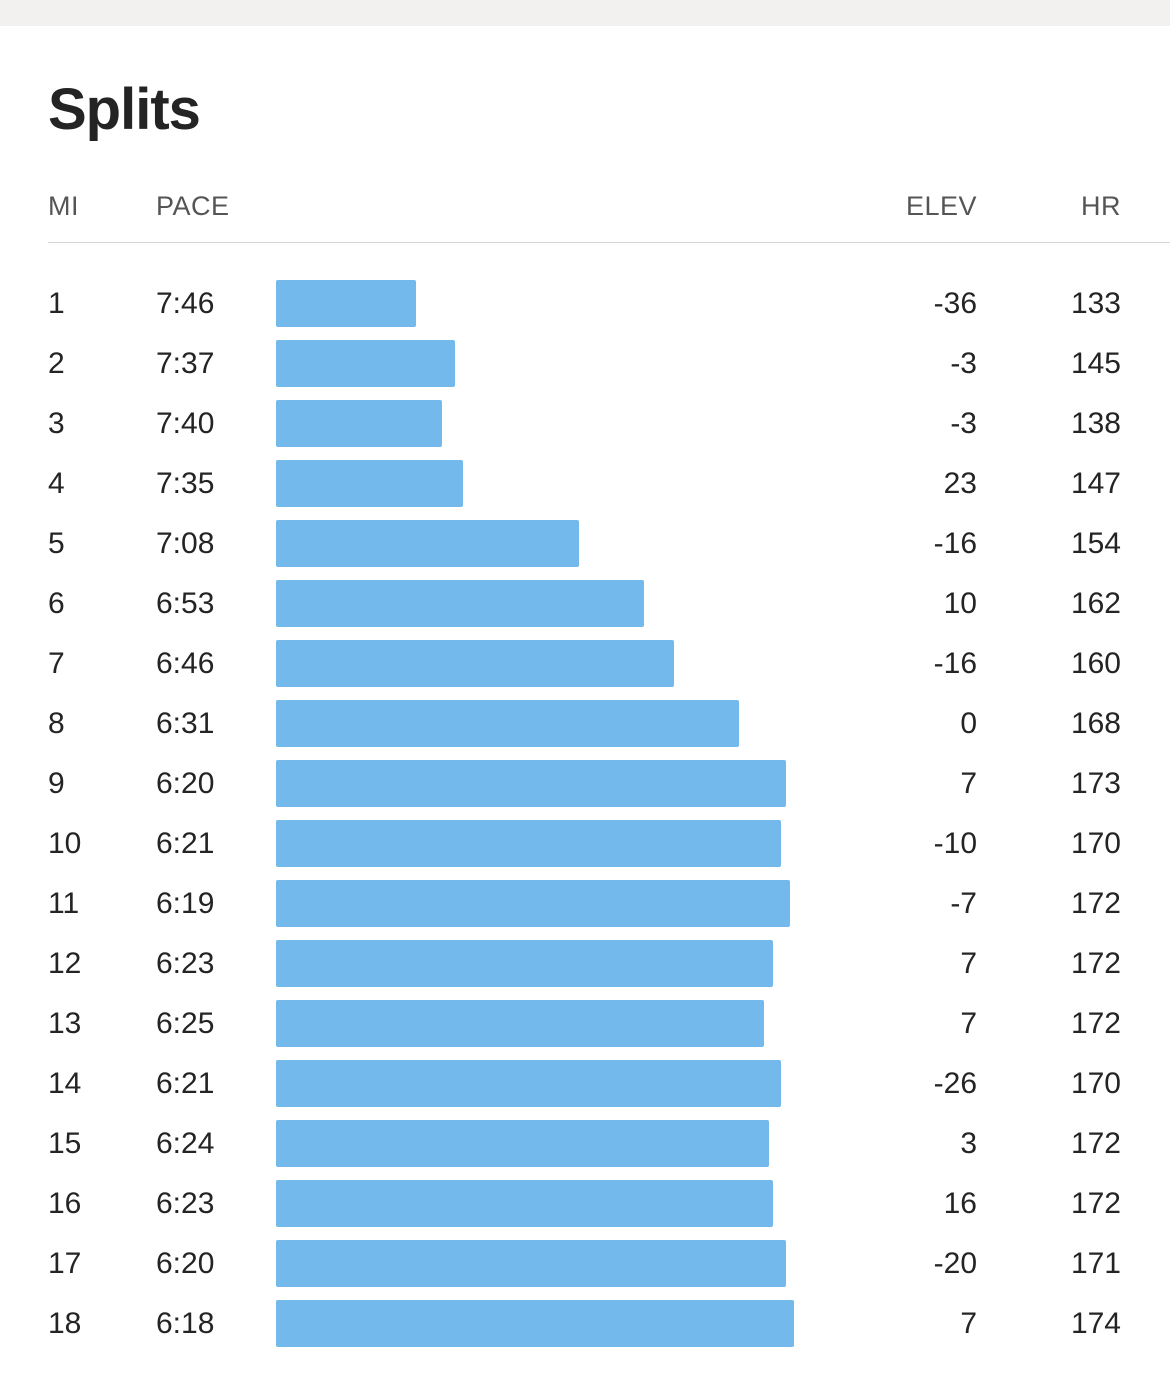  I want to click on split-row: 8 6:31 0 168, so click(585, 724).